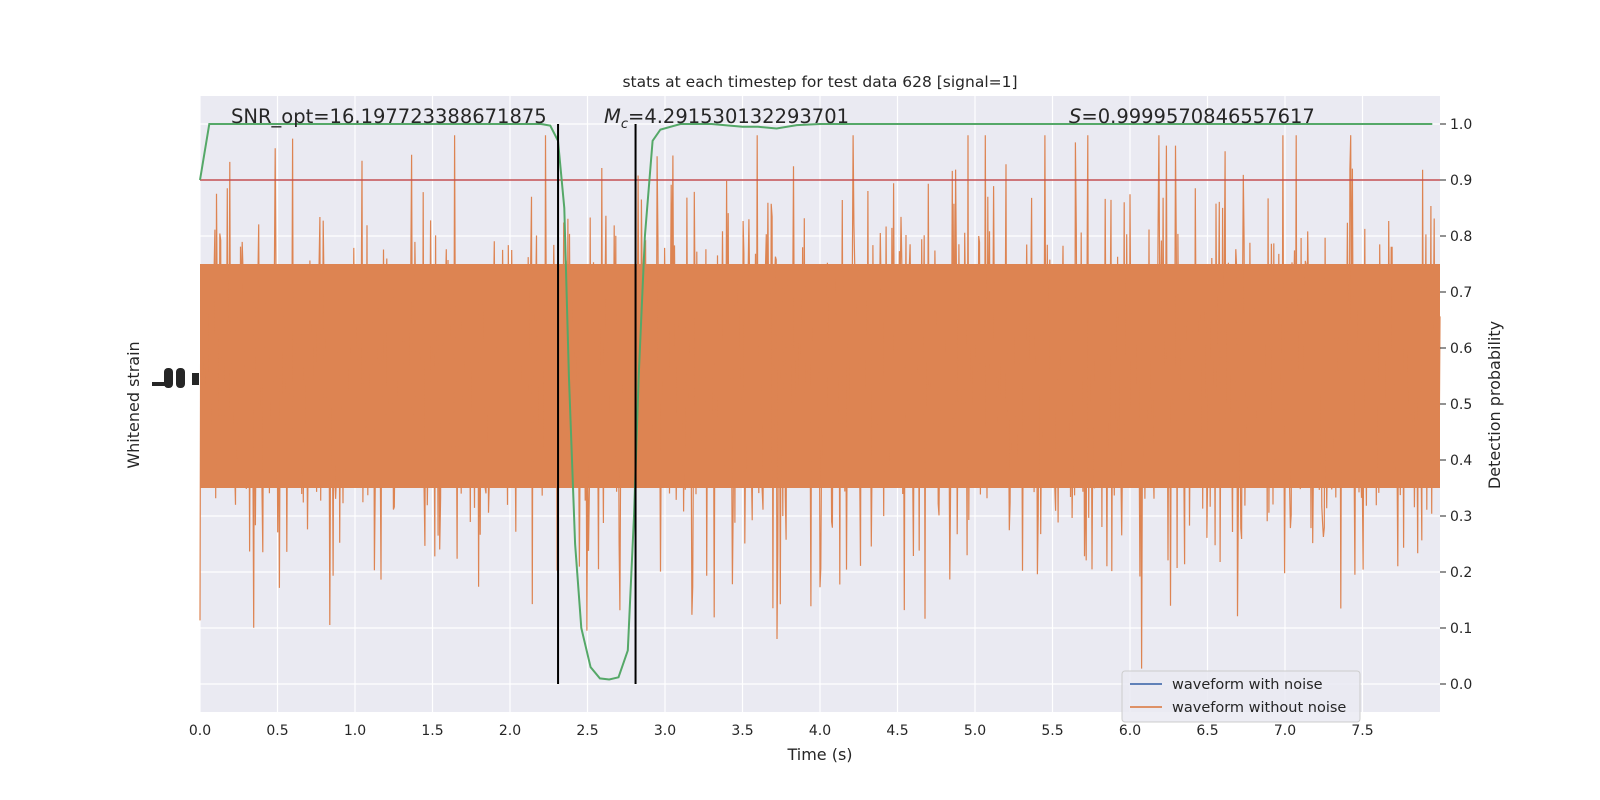 This screenshot has width=1600, height=800. Describe the element at coordinates (200, 731) in the screenshot. I see `x-tick-label: 0.0` at that location.